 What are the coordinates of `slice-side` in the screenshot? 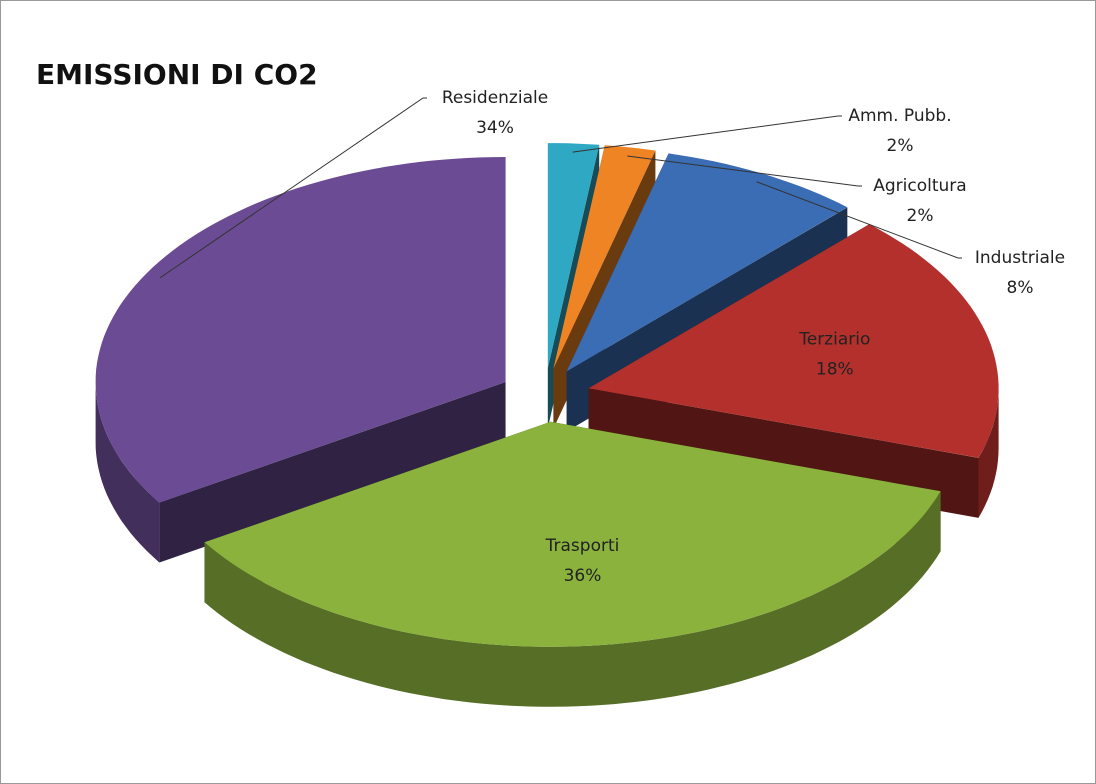 It's located at (332, 472).